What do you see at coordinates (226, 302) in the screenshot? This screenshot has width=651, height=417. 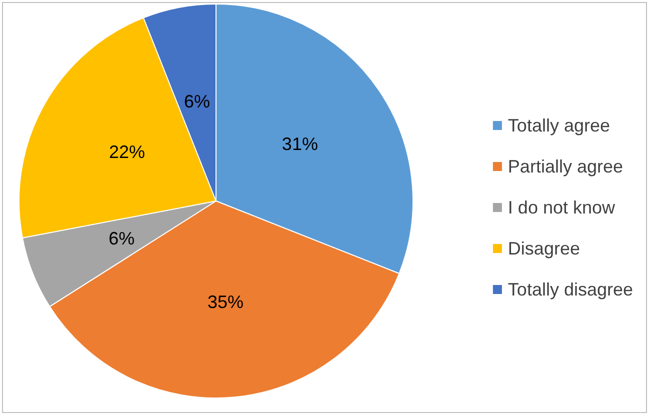 I see `data-label: 35%` at bounding box center [226, 302].